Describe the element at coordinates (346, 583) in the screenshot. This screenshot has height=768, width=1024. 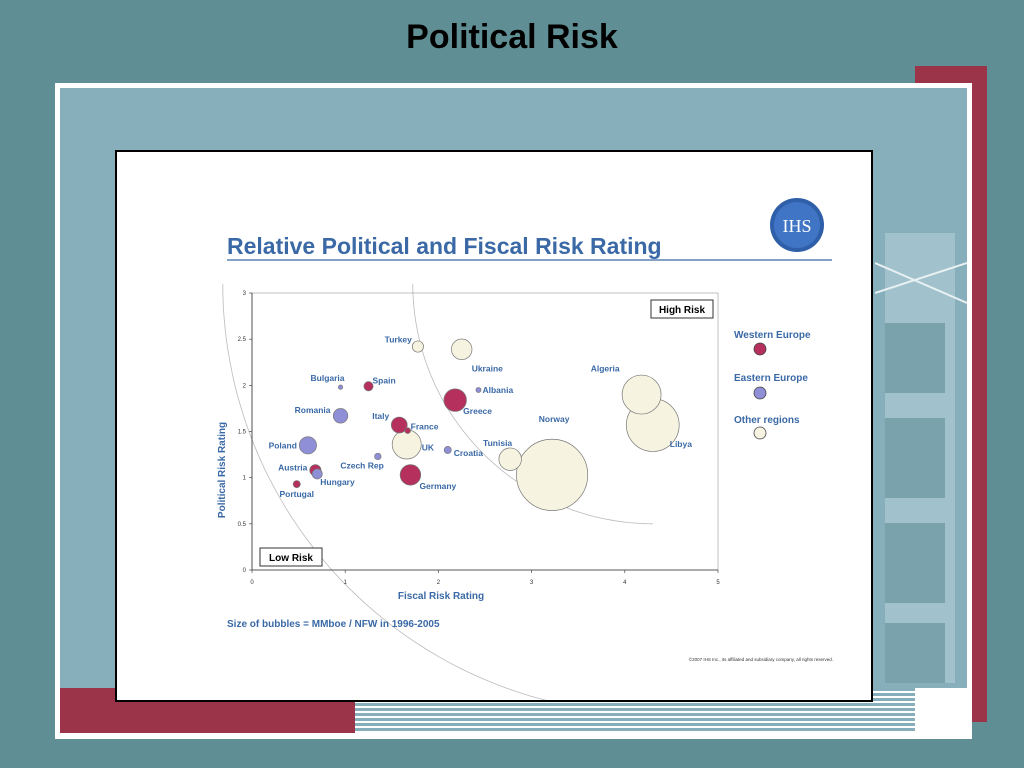
I see `x-tick-label: 1` at that location.